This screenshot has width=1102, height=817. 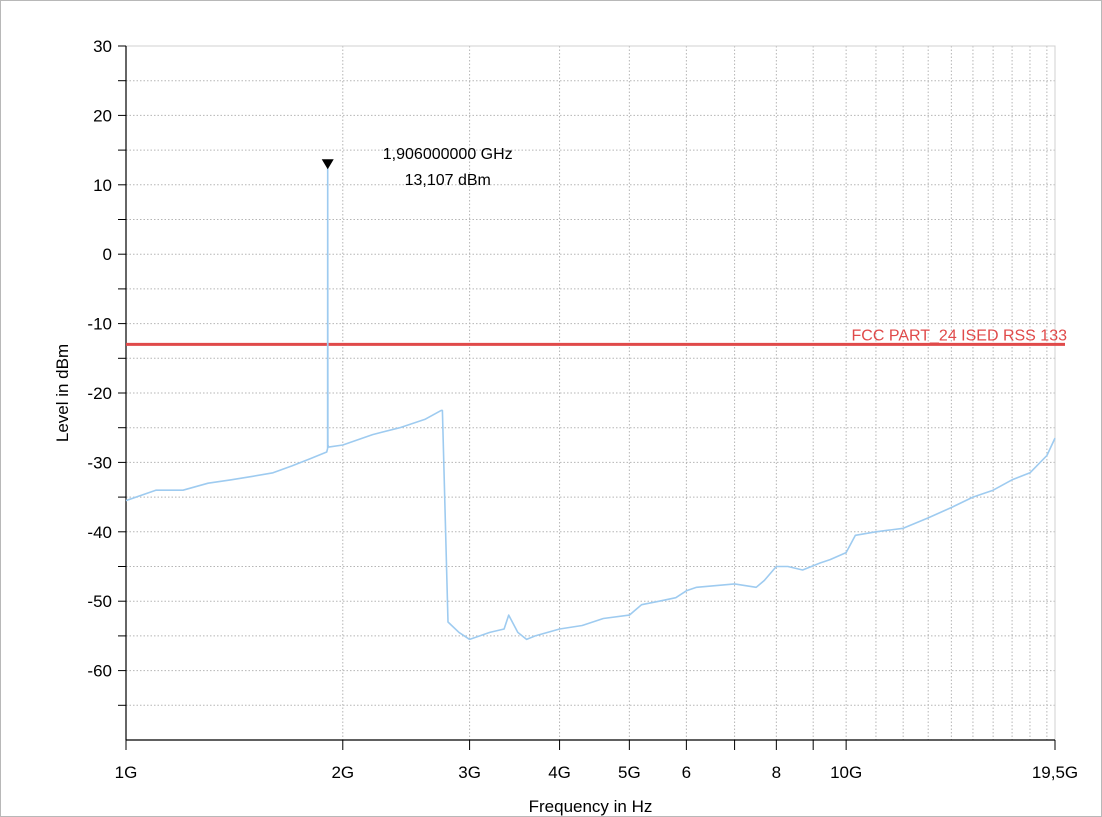 What do you see at coordinates (342, 772) in the screenshot?
I see `x-tick-label: 2G` at bounding box center [342, 772].